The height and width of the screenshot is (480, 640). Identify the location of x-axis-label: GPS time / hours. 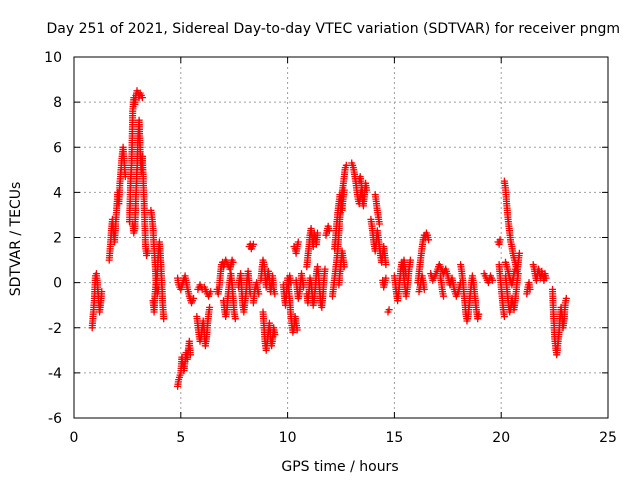
(339, 467).